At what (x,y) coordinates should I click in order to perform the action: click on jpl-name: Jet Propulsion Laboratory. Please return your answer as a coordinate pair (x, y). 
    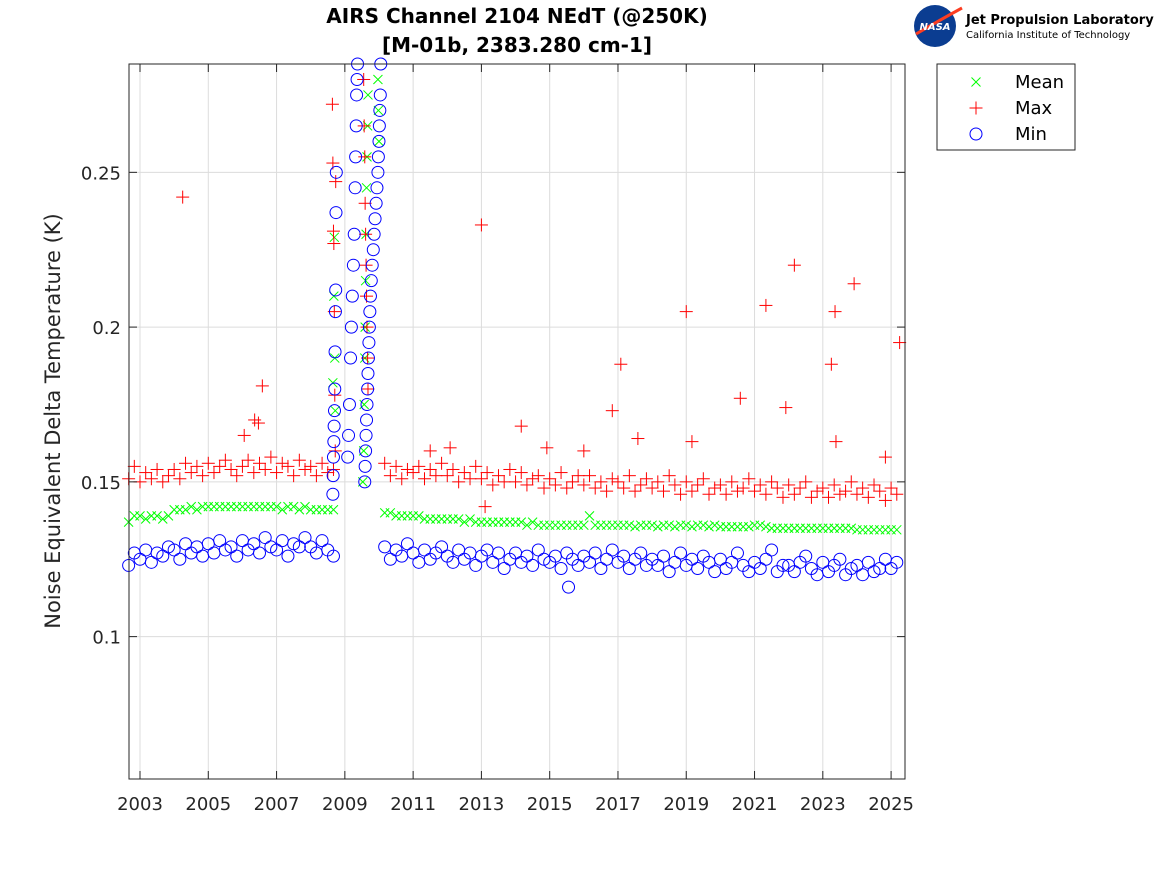
    Looking at the image, I should click on (1059, 20).